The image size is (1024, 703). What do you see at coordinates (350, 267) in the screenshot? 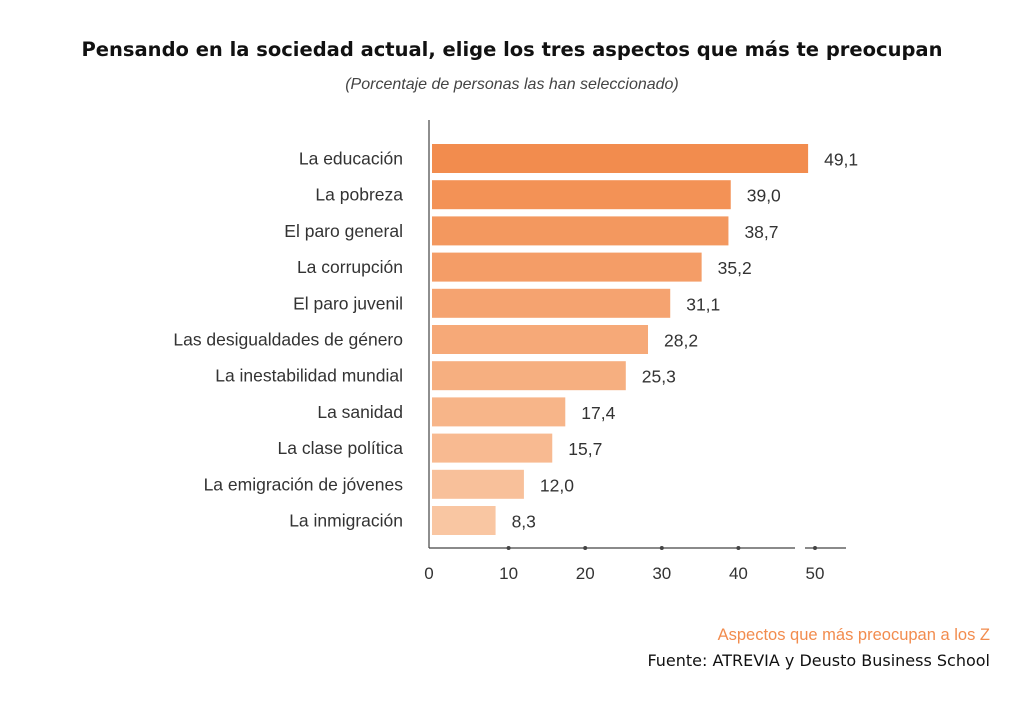
I see `category-label: La corrupción` at bounding box center [350, 267].